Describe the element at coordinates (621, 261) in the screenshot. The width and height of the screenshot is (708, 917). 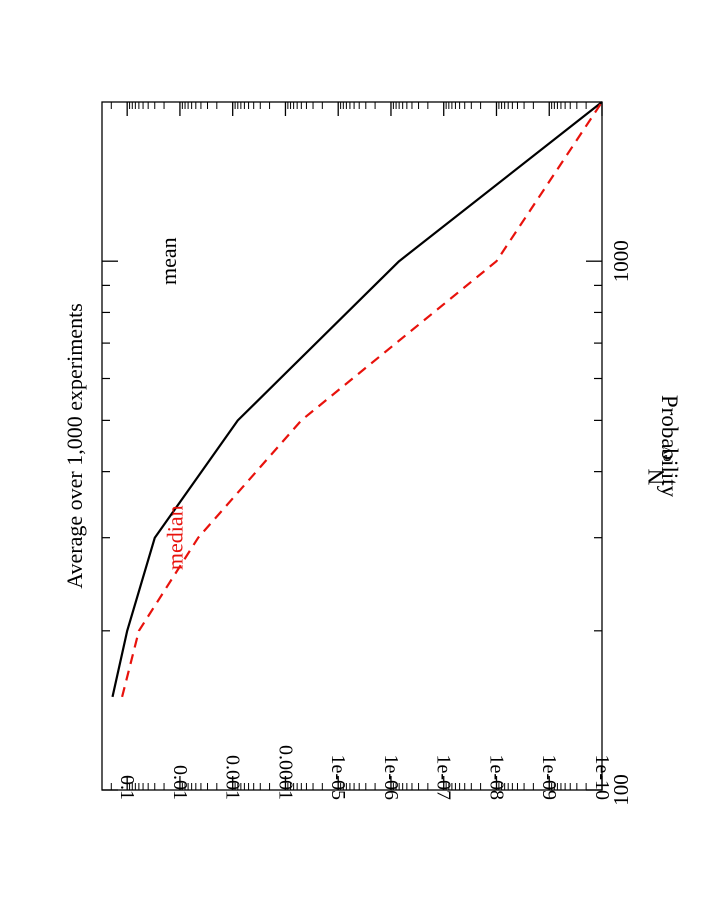
I see `x-tick-label: 1000` at that location.